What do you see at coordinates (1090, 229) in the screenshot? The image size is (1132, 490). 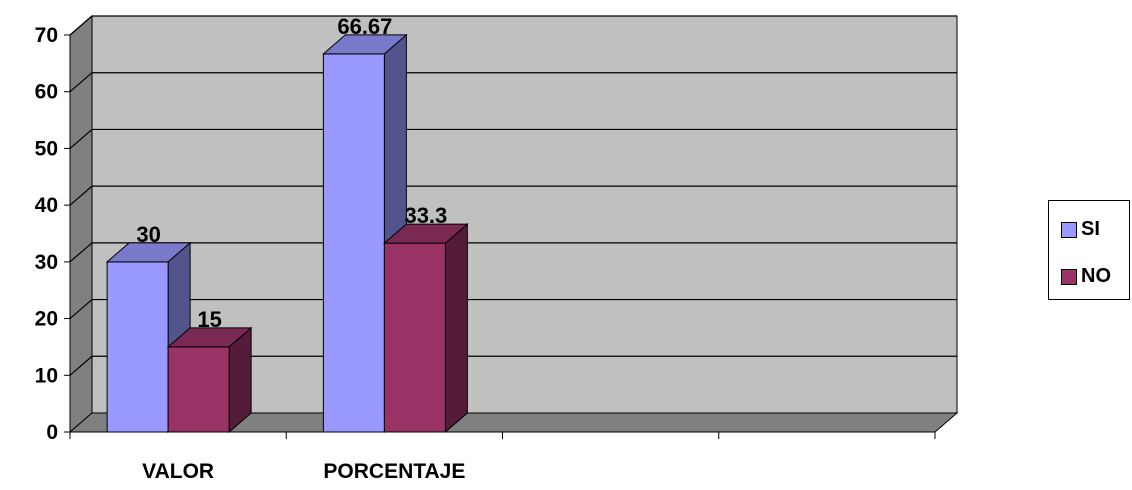 I see `legend-label-si: SI` at bounding box center [1090, 229].